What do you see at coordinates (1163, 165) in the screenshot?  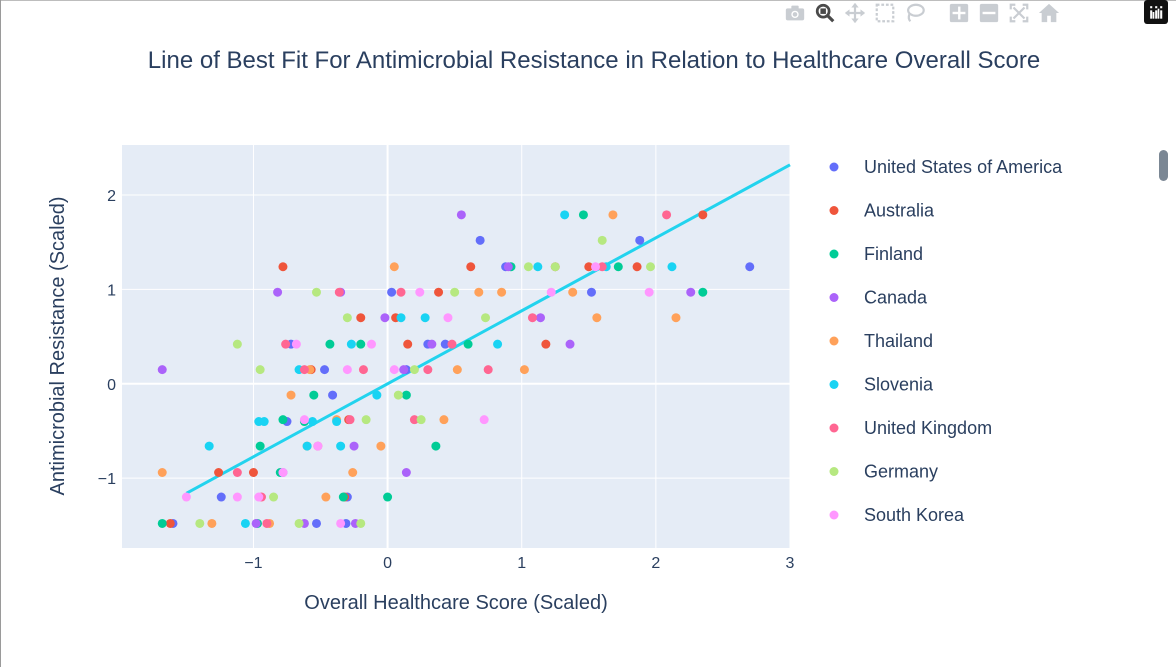 I see `legend-scrollbar` at bounding box center [1163, 165].